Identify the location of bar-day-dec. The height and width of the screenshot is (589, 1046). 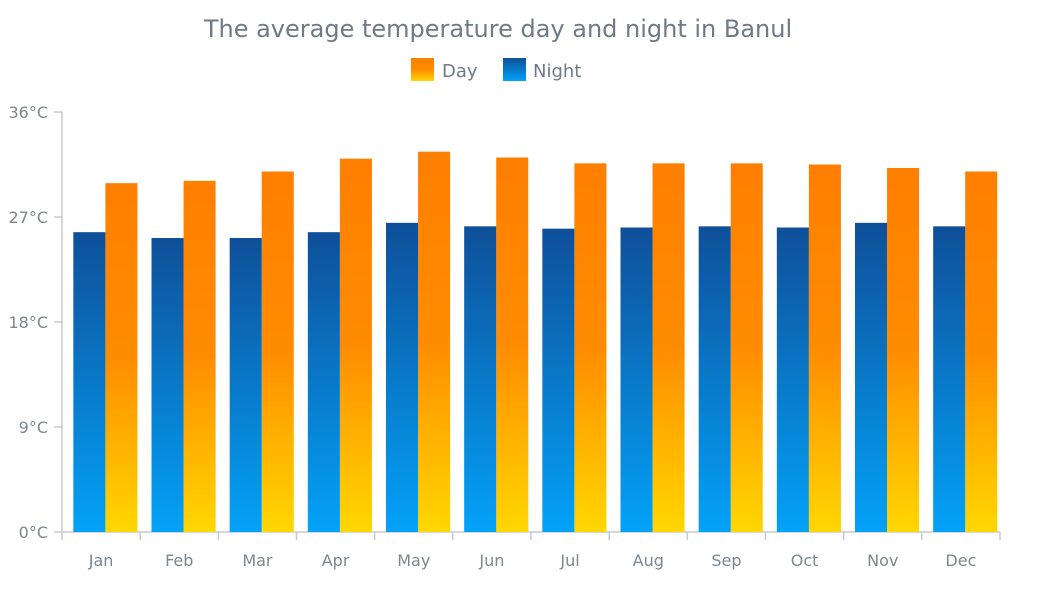
(981, 352).